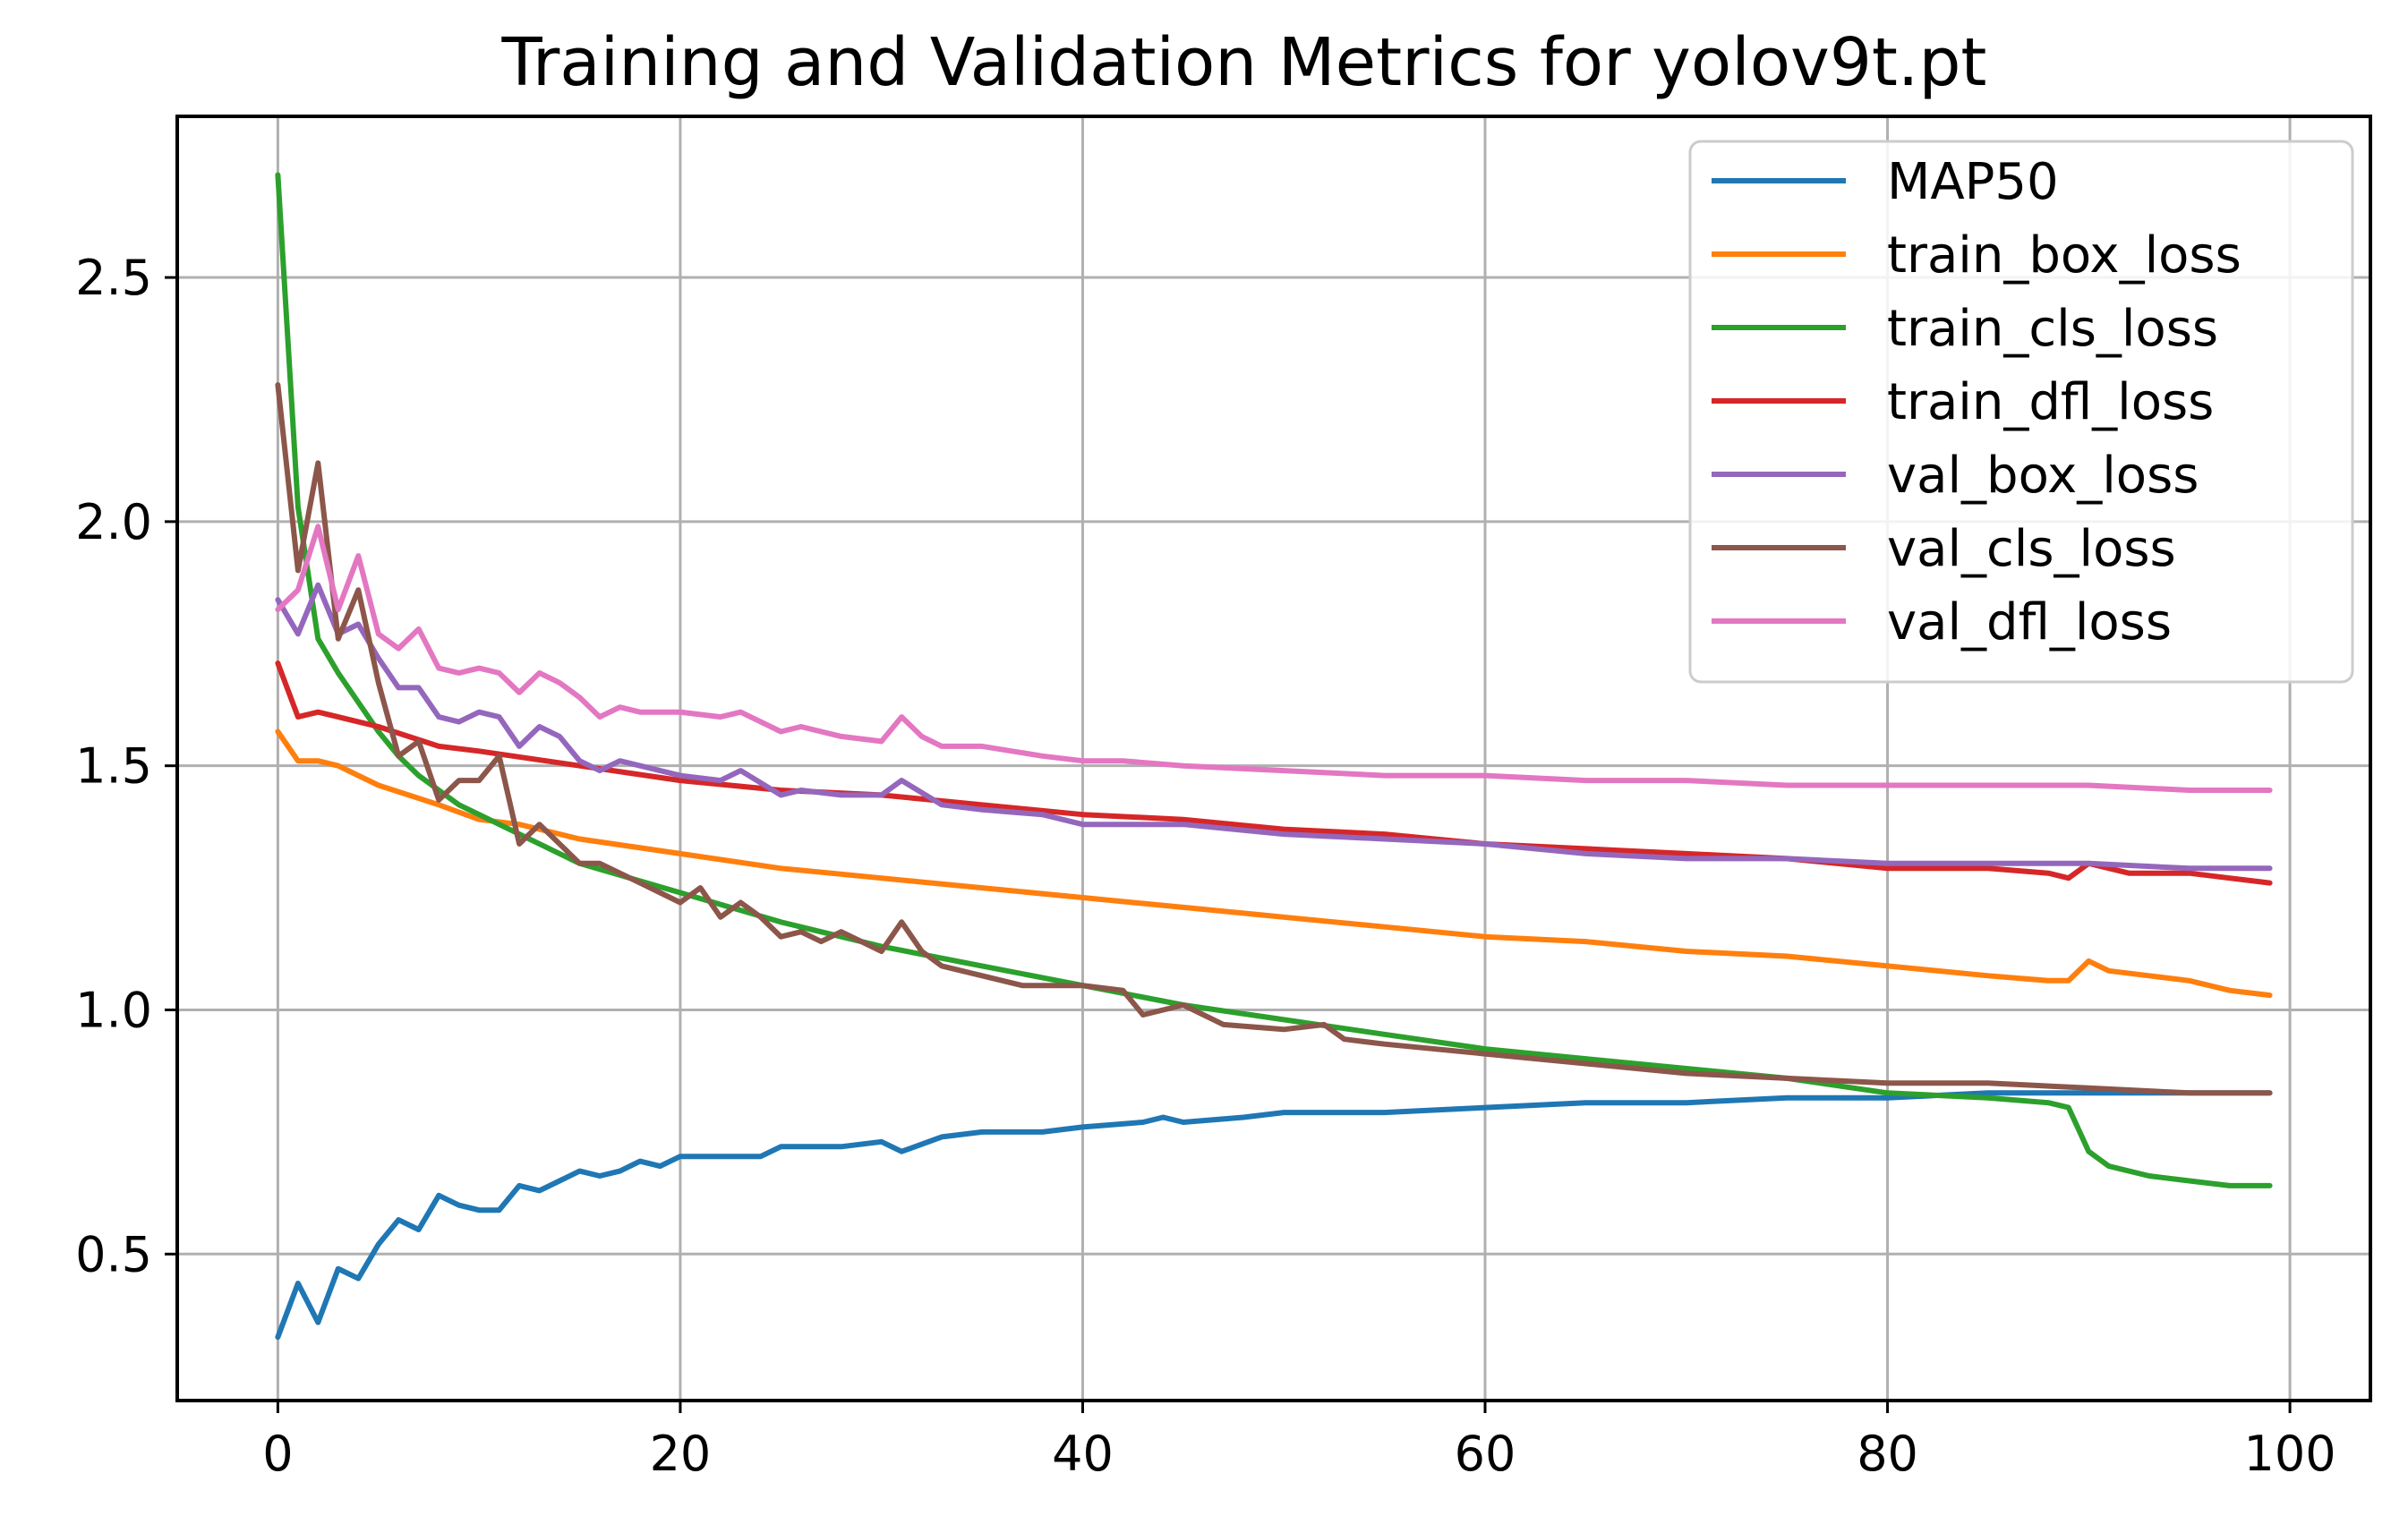  I want to click on legend-label-train-box-loss: train_box_loss, so click(2064, 255).